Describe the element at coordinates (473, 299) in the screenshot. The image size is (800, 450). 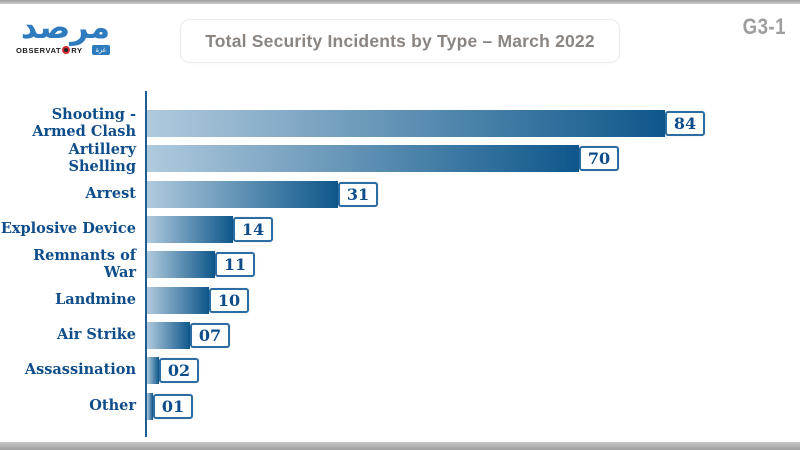
I see `bar-row: 10` at that location.